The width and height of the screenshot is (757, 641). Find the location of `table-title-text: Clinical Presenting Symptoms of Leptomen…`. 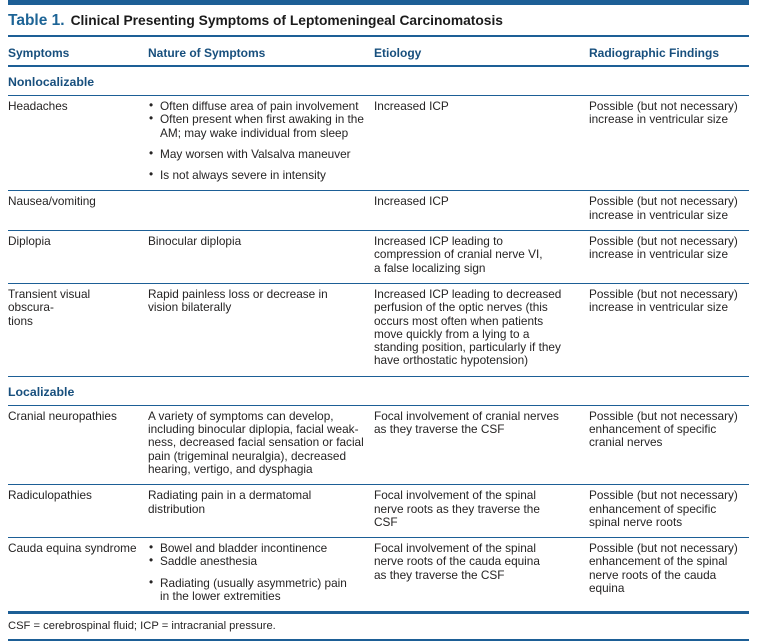

table-title-text: Clinical Presenting Symptoms of Leptomen… is located at coordinates (286, 20).